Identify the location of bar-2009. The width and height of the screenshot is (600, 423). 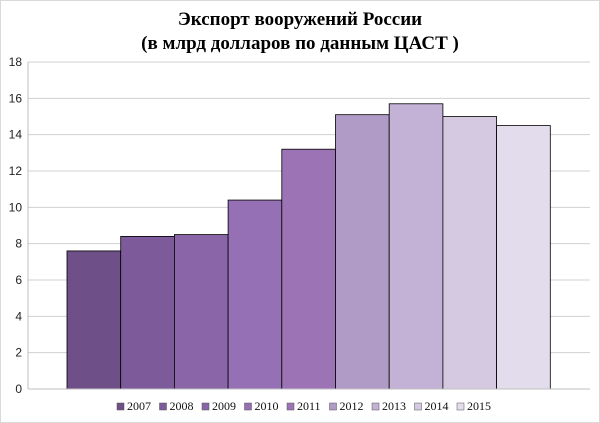
(201, 312).